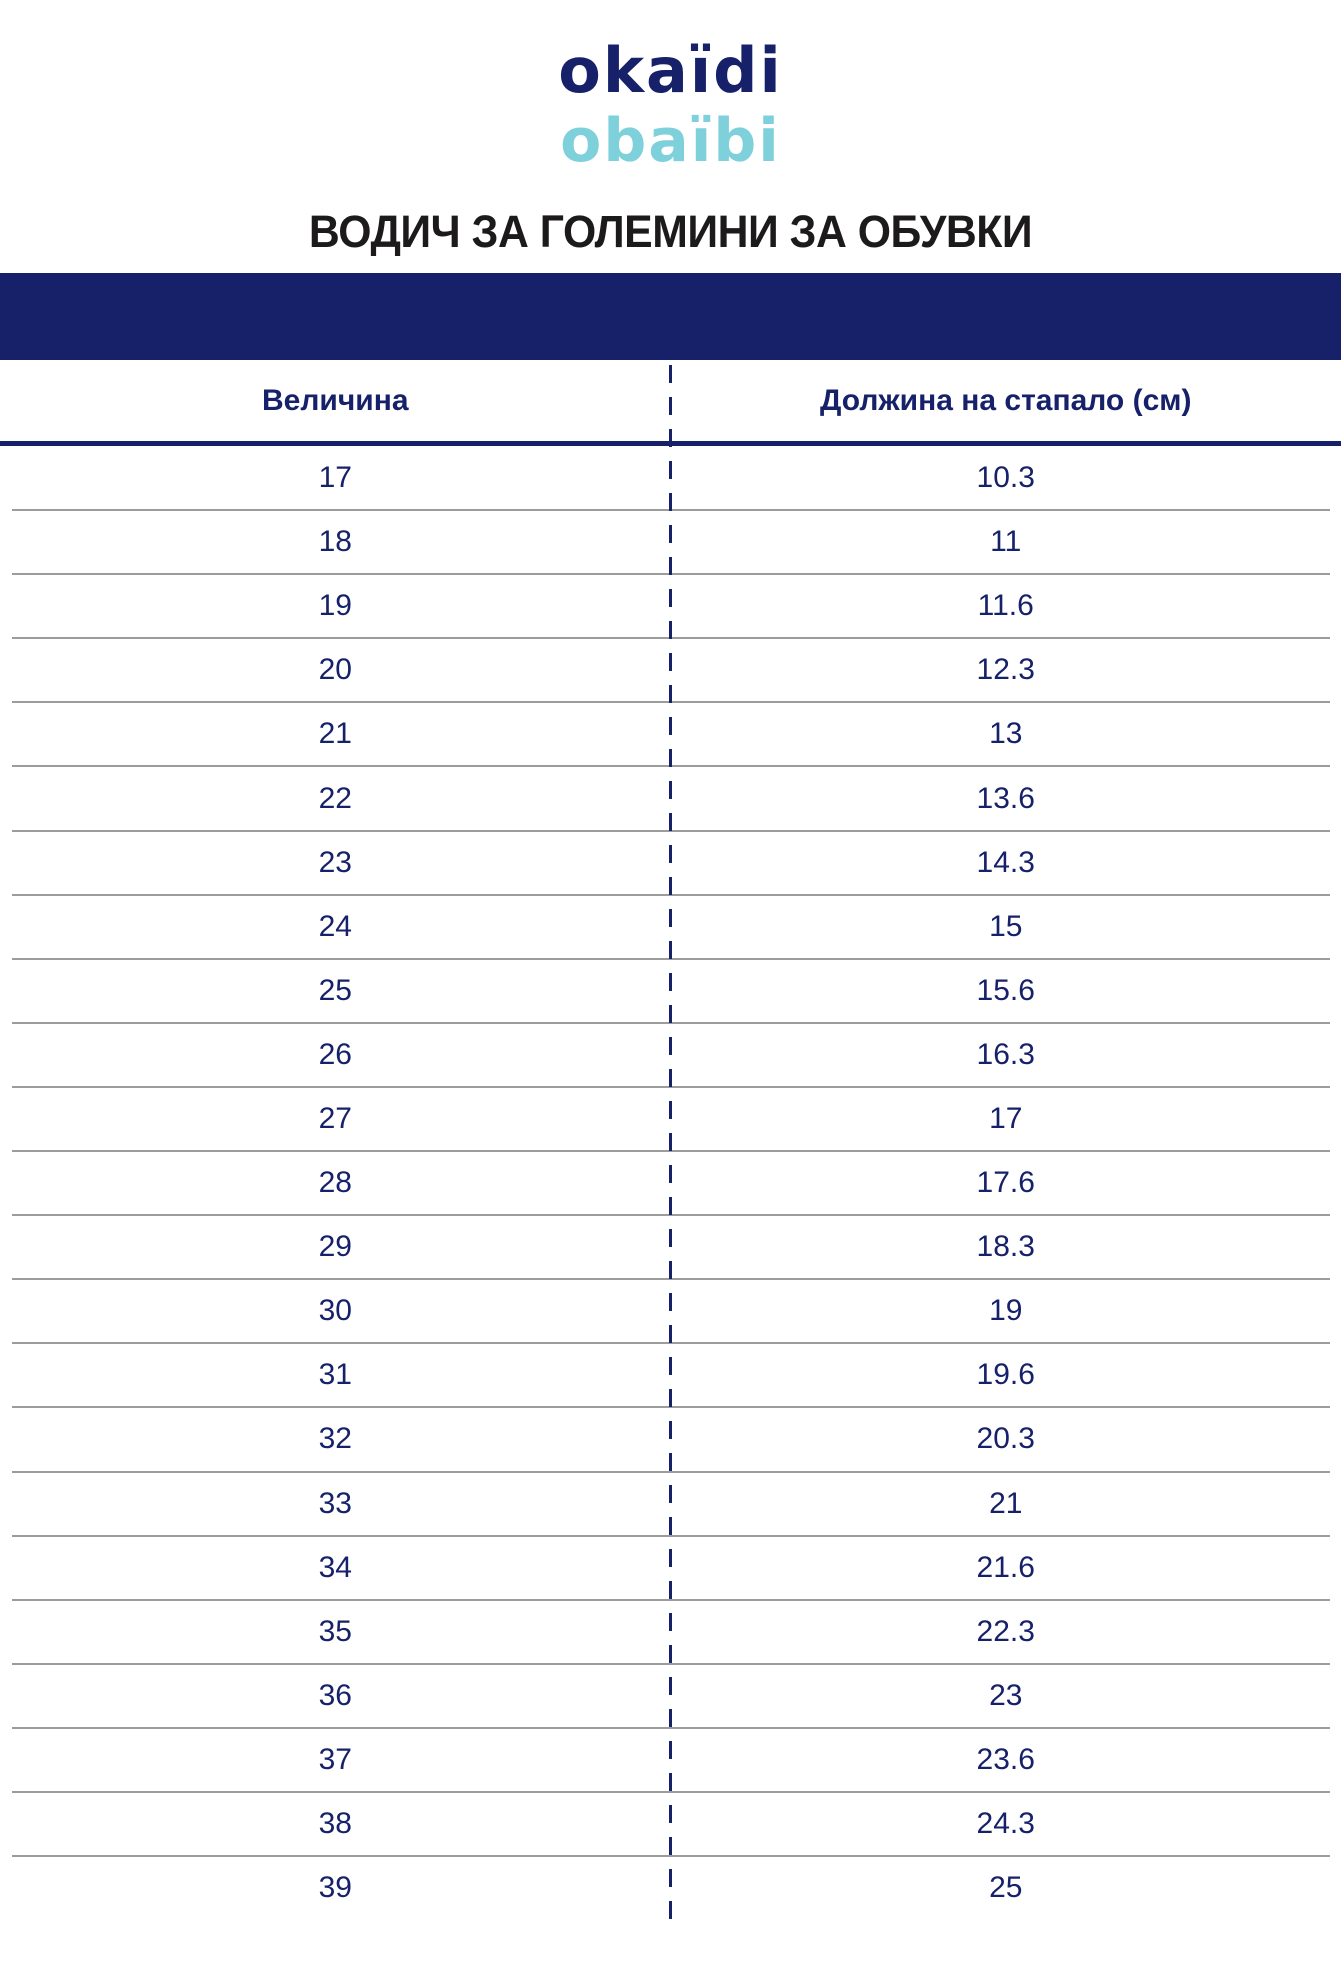 The width and height of the screenshot is (1341, 1962). What do you see at coordinates (335, 1183) in the screenshot?
I see `size-cell: 28` at bounding box center [335, 1183].